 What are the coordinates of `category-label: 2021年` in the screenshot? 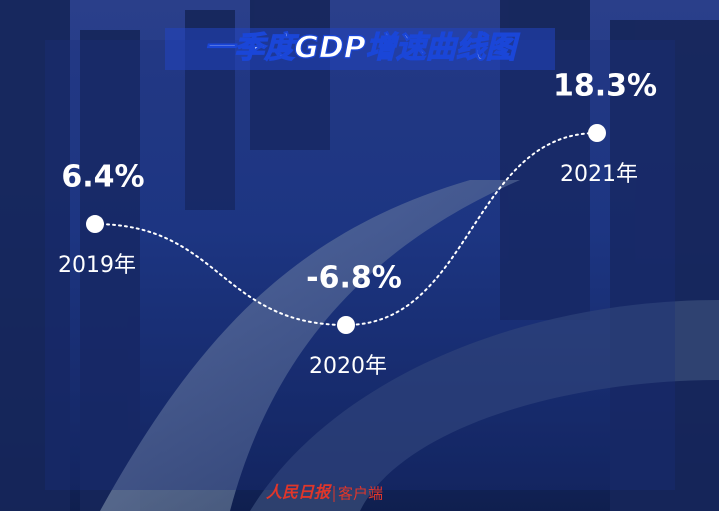 It's located at (599, 174).